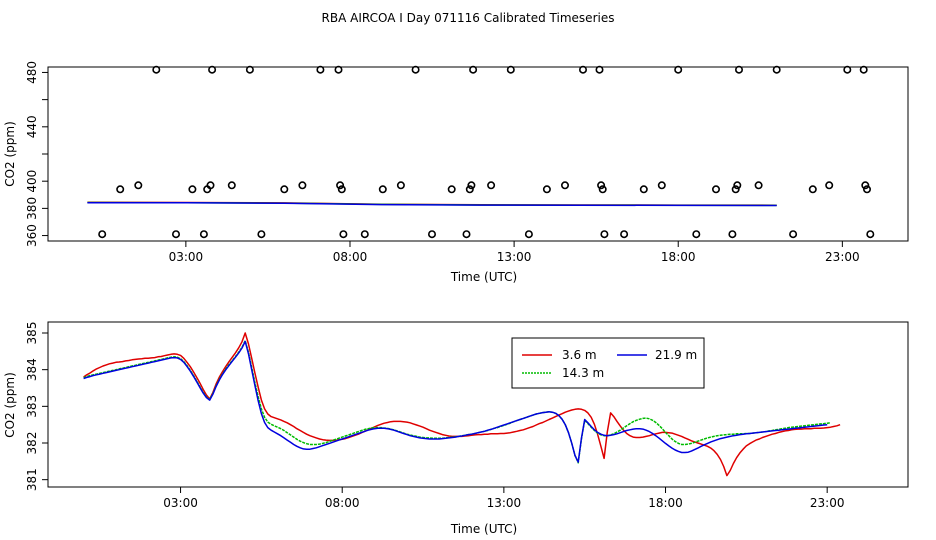  What do you see at coordinates (583, 373) in the screenshot?
I see `legend-label-14-3m: 14.3 m` at bounding box center [583, 373].